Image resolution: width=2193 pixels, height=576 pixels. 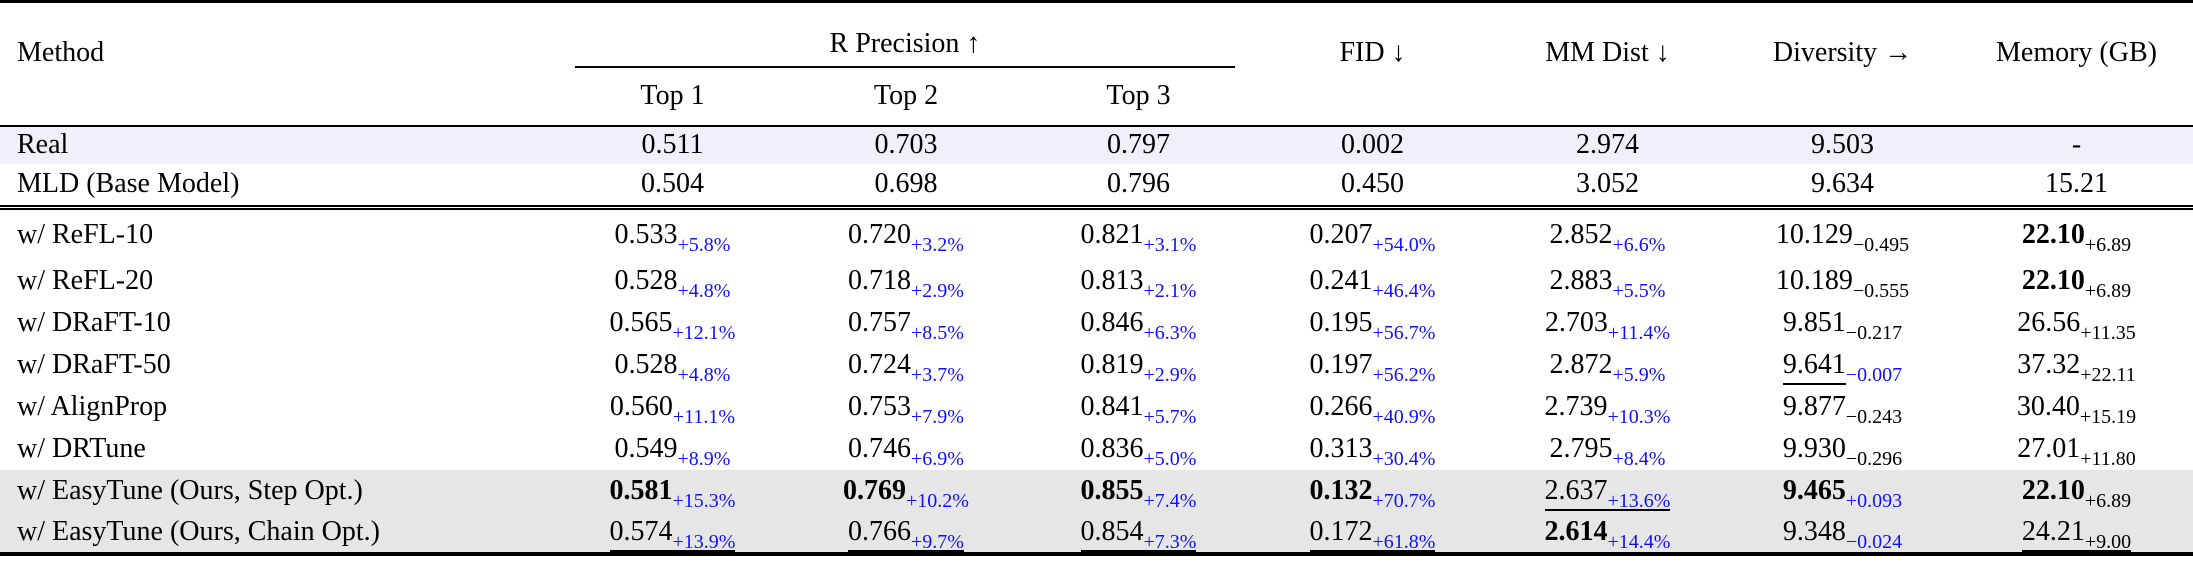 I want to click on value-cell: 9.465+0.093, so click(x=1842, y=490).